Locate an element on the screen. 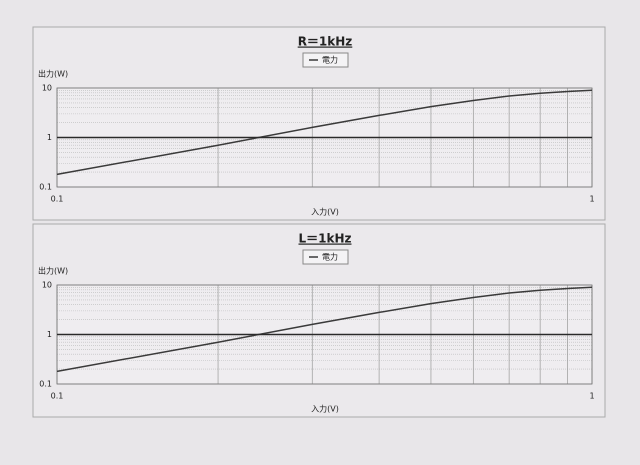 This screenshot has width=640, height=465. chart-title: R＝1kHz is located at coordinates (325, 42).